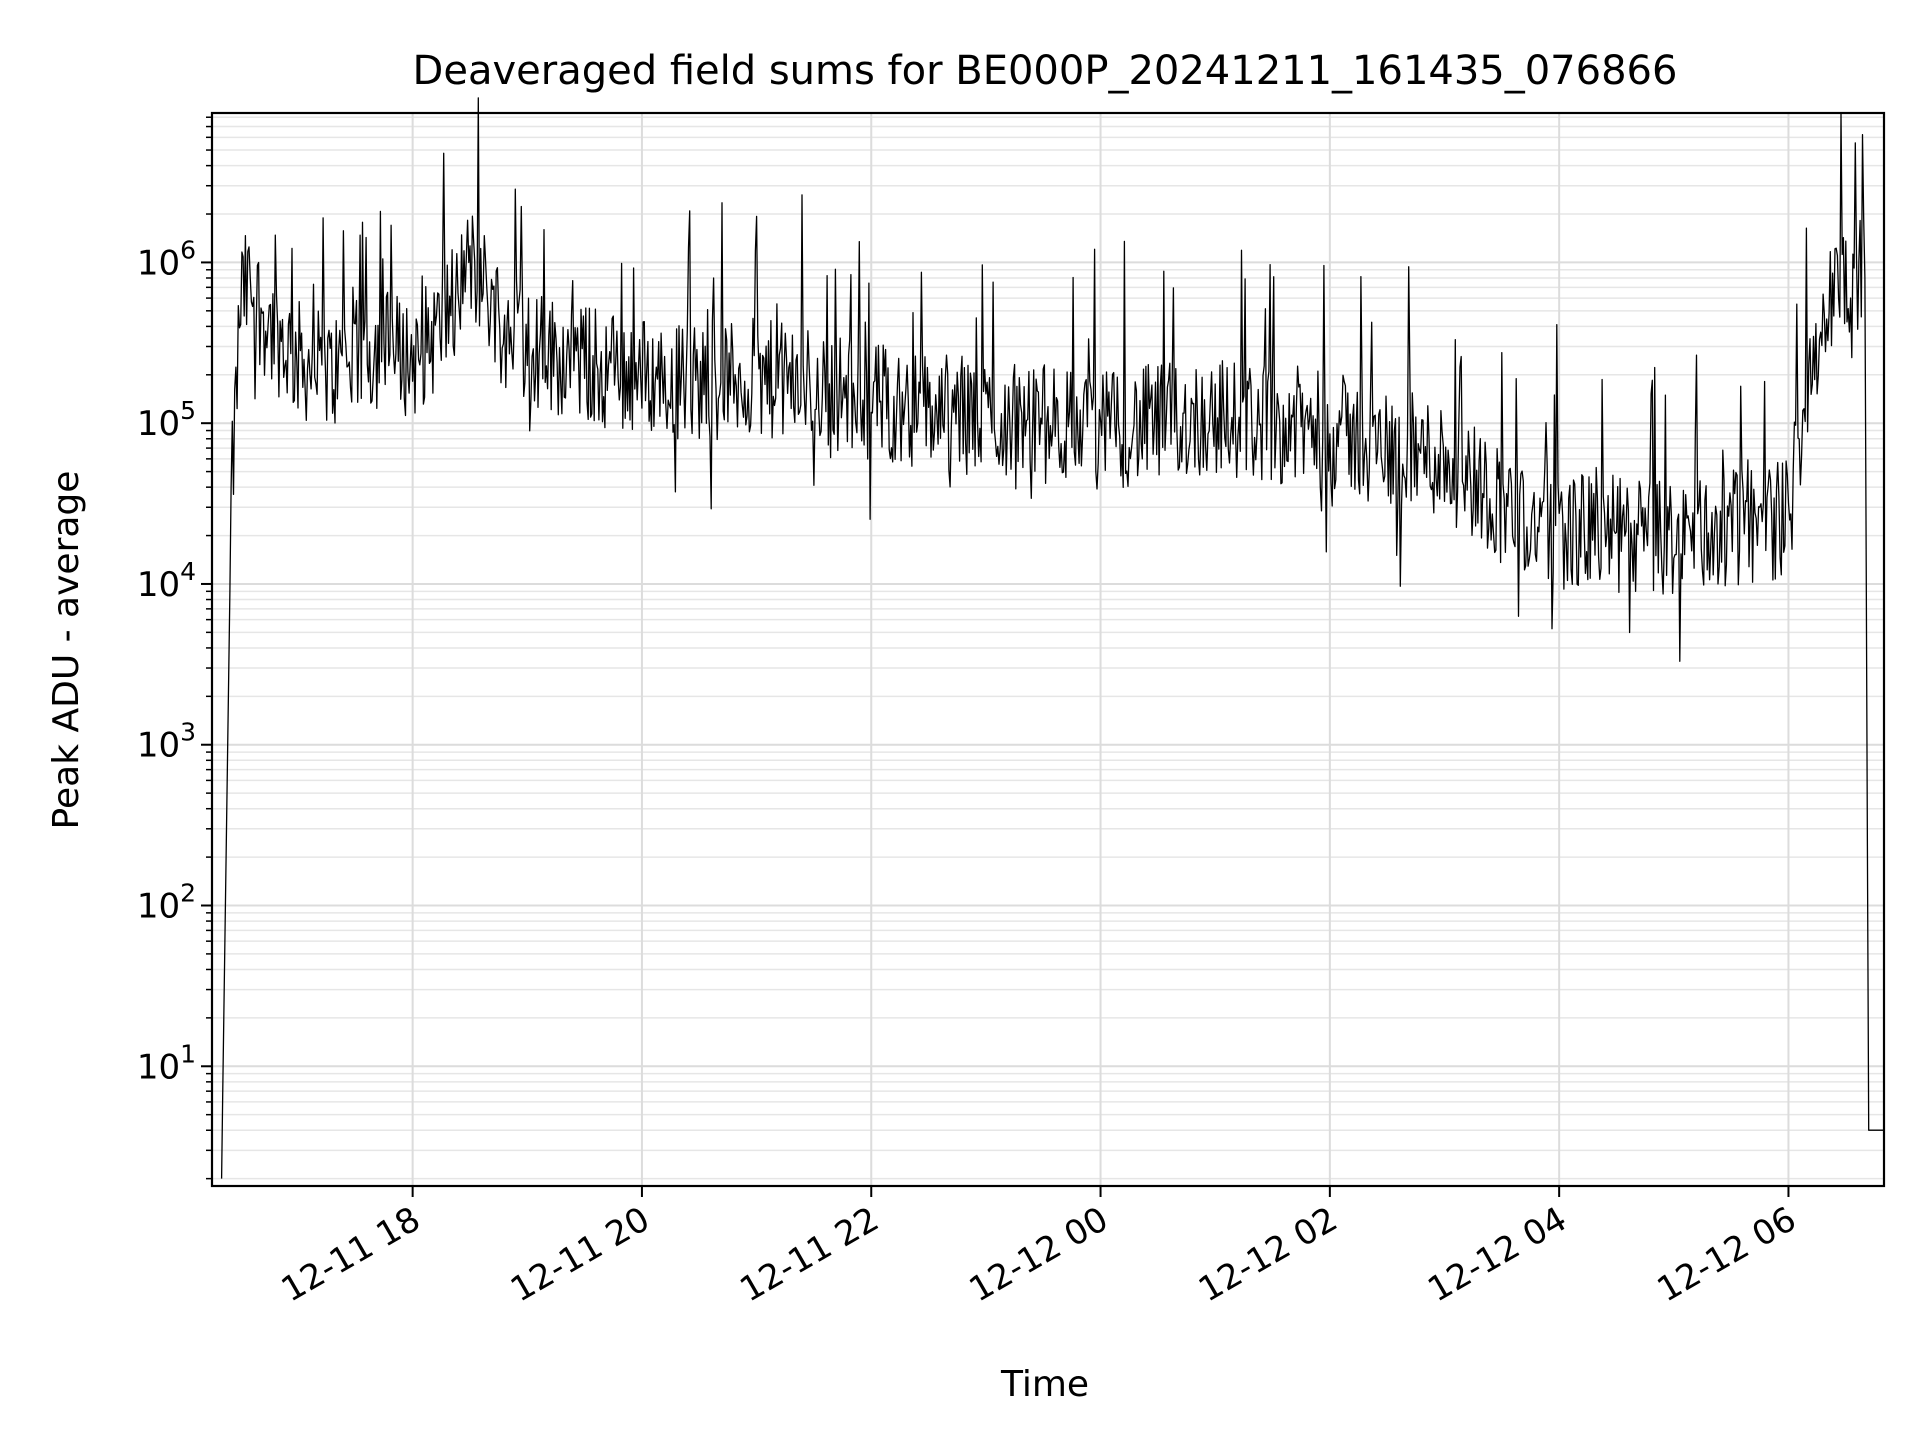 Image resolution: width=1920 pixels, height=1440 pixels. I want to click on y-tick-label: 10², so click(166, 903).